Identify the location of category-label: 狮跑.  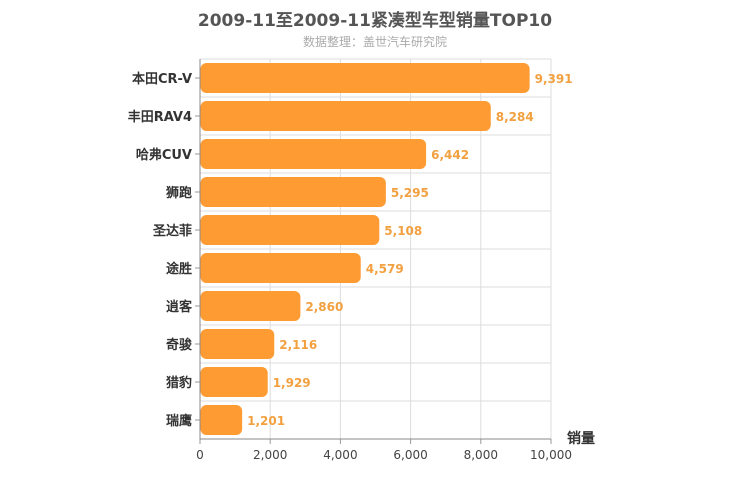
(178, 193).